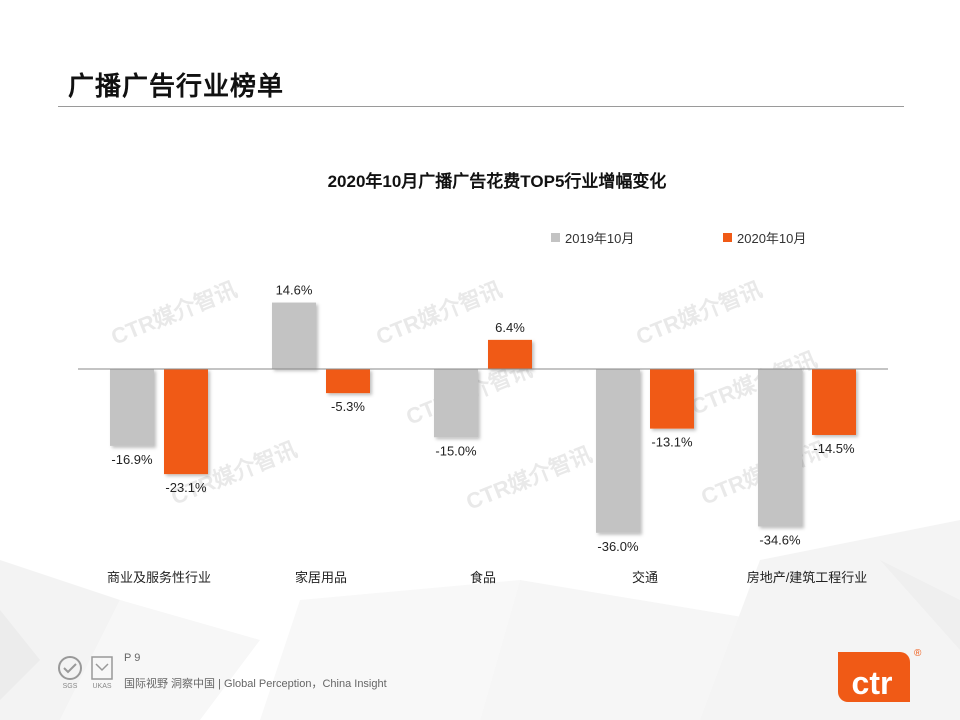 The image size is (960, 720). What do you see at coordinates (321, 577) in the screenshot?
I see `category-label-1: 家居用品` at bounding box center [321, 577].